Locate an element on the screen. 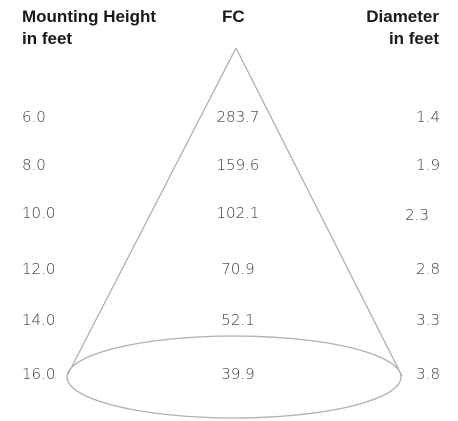 The width and height of the screenshot is (458, 421). diameter-value: 1.9 is located at coordinates (428, 165).